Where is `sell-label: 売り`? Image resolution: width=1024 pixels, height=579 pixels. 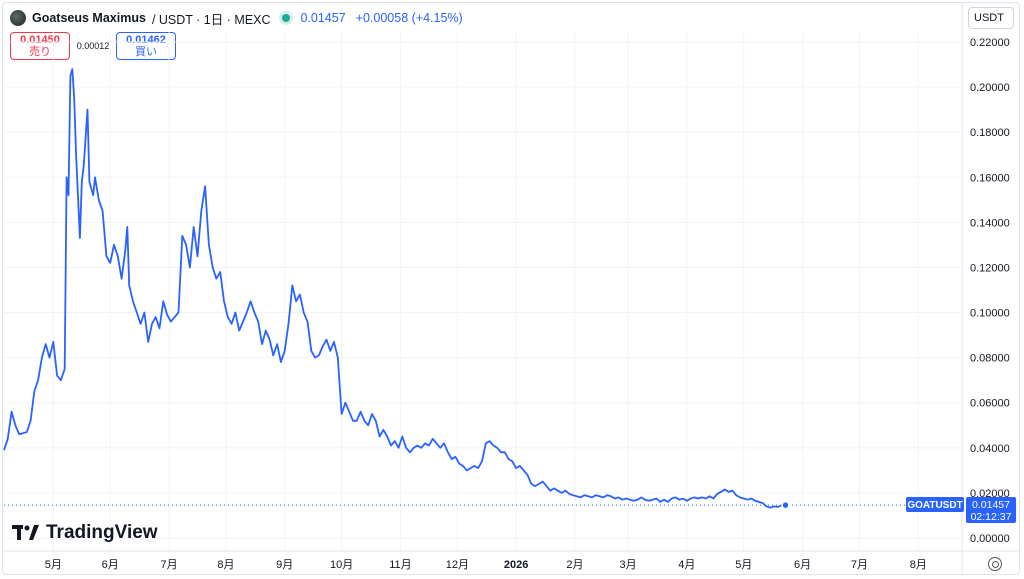 sell-label: 売り is located at coordinates (40, 52).